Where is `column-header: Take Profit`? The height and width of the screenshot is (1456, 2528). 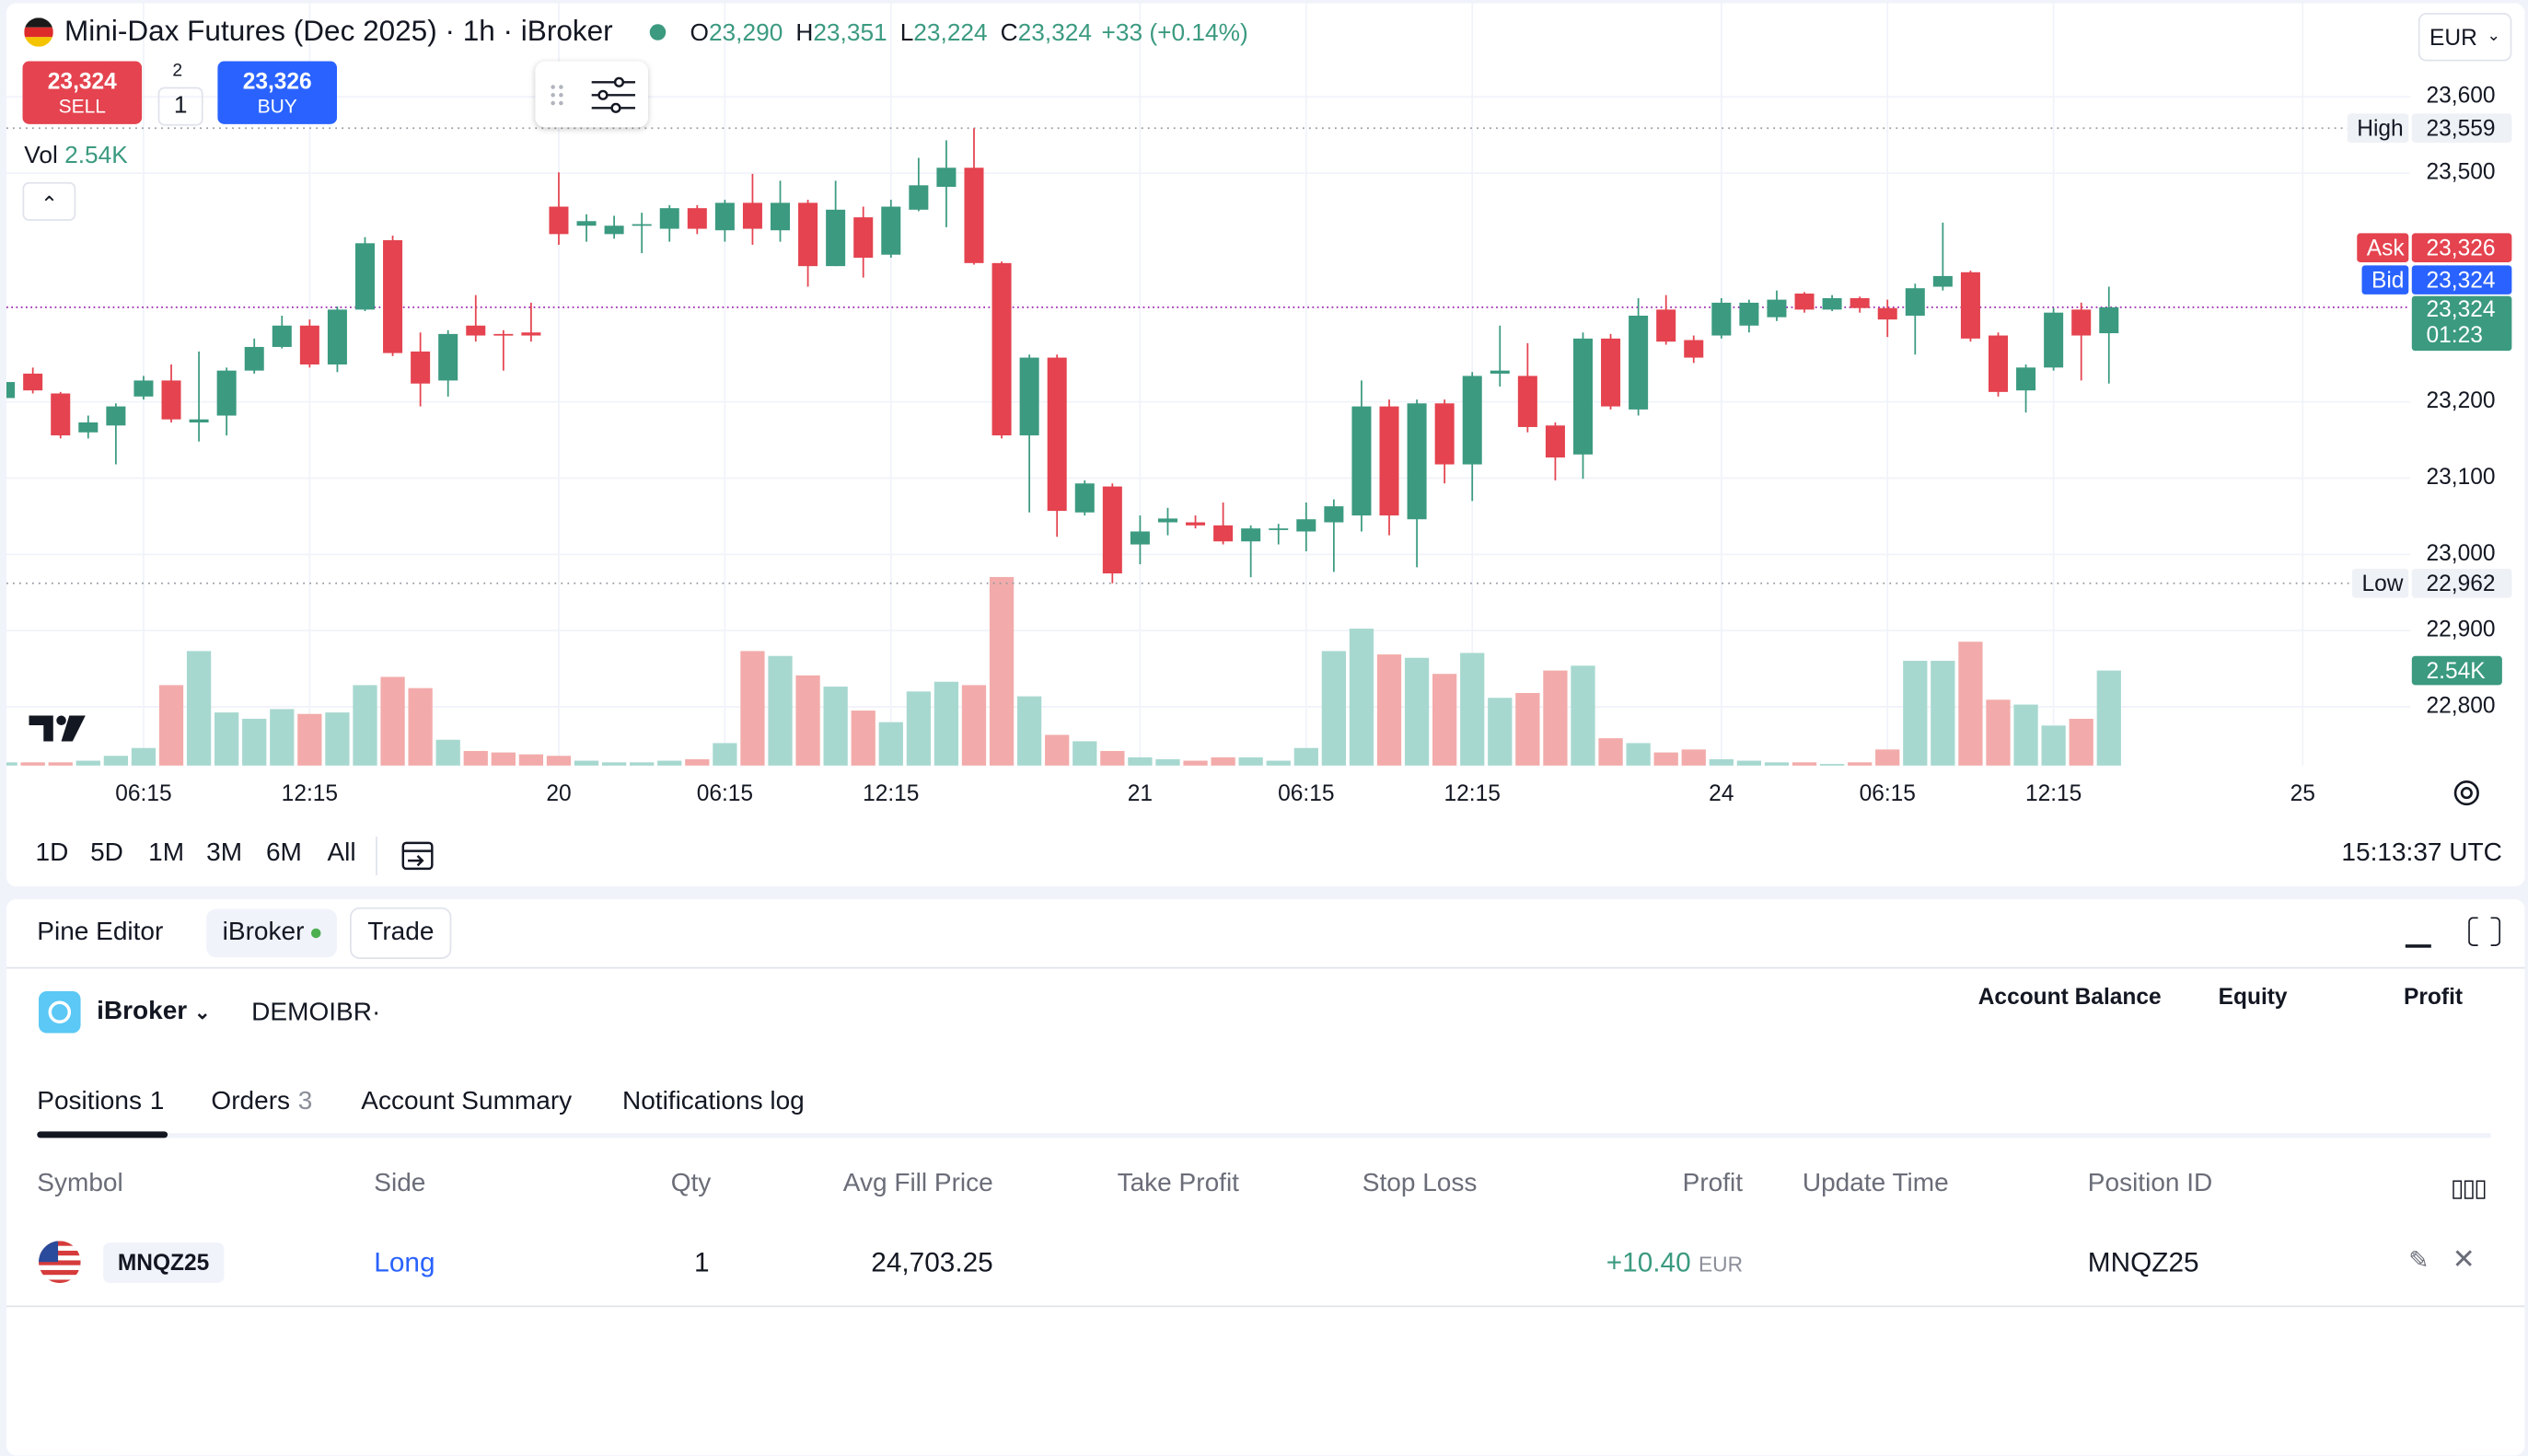
column-header: Take Profit is located at coordinates (1178, 1184).